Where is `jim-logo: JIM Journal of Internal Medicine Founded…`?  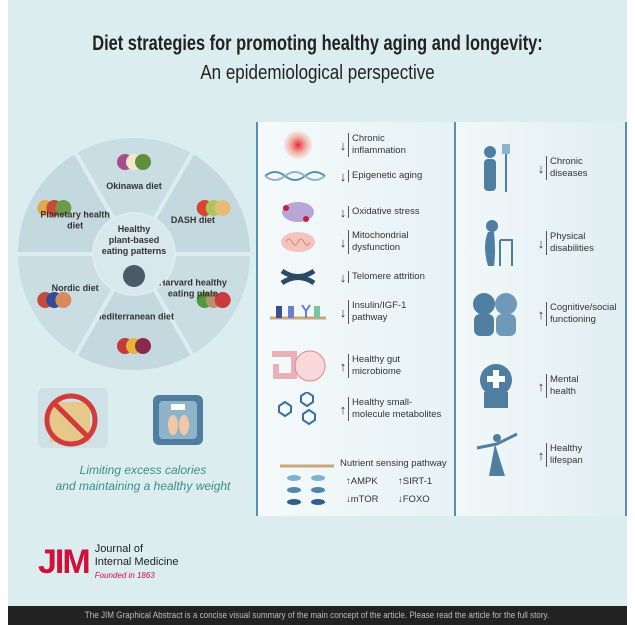
jim-logo: JIM Journal of Internal Medicine Founded… is located at coordinates (108, 562).